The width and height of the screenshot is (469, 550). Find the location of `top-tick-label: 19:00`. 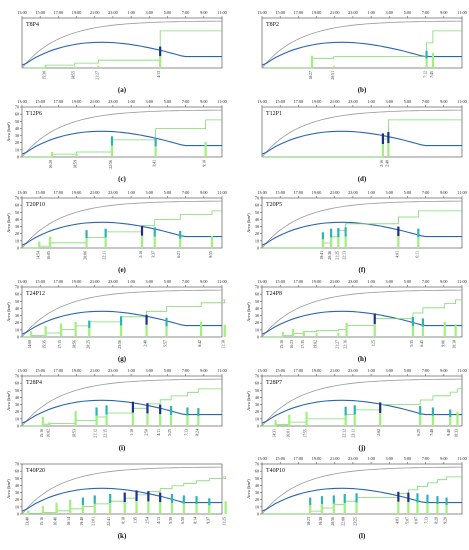

top-tick-label: 19:00 is located at coordinates (77, 192).